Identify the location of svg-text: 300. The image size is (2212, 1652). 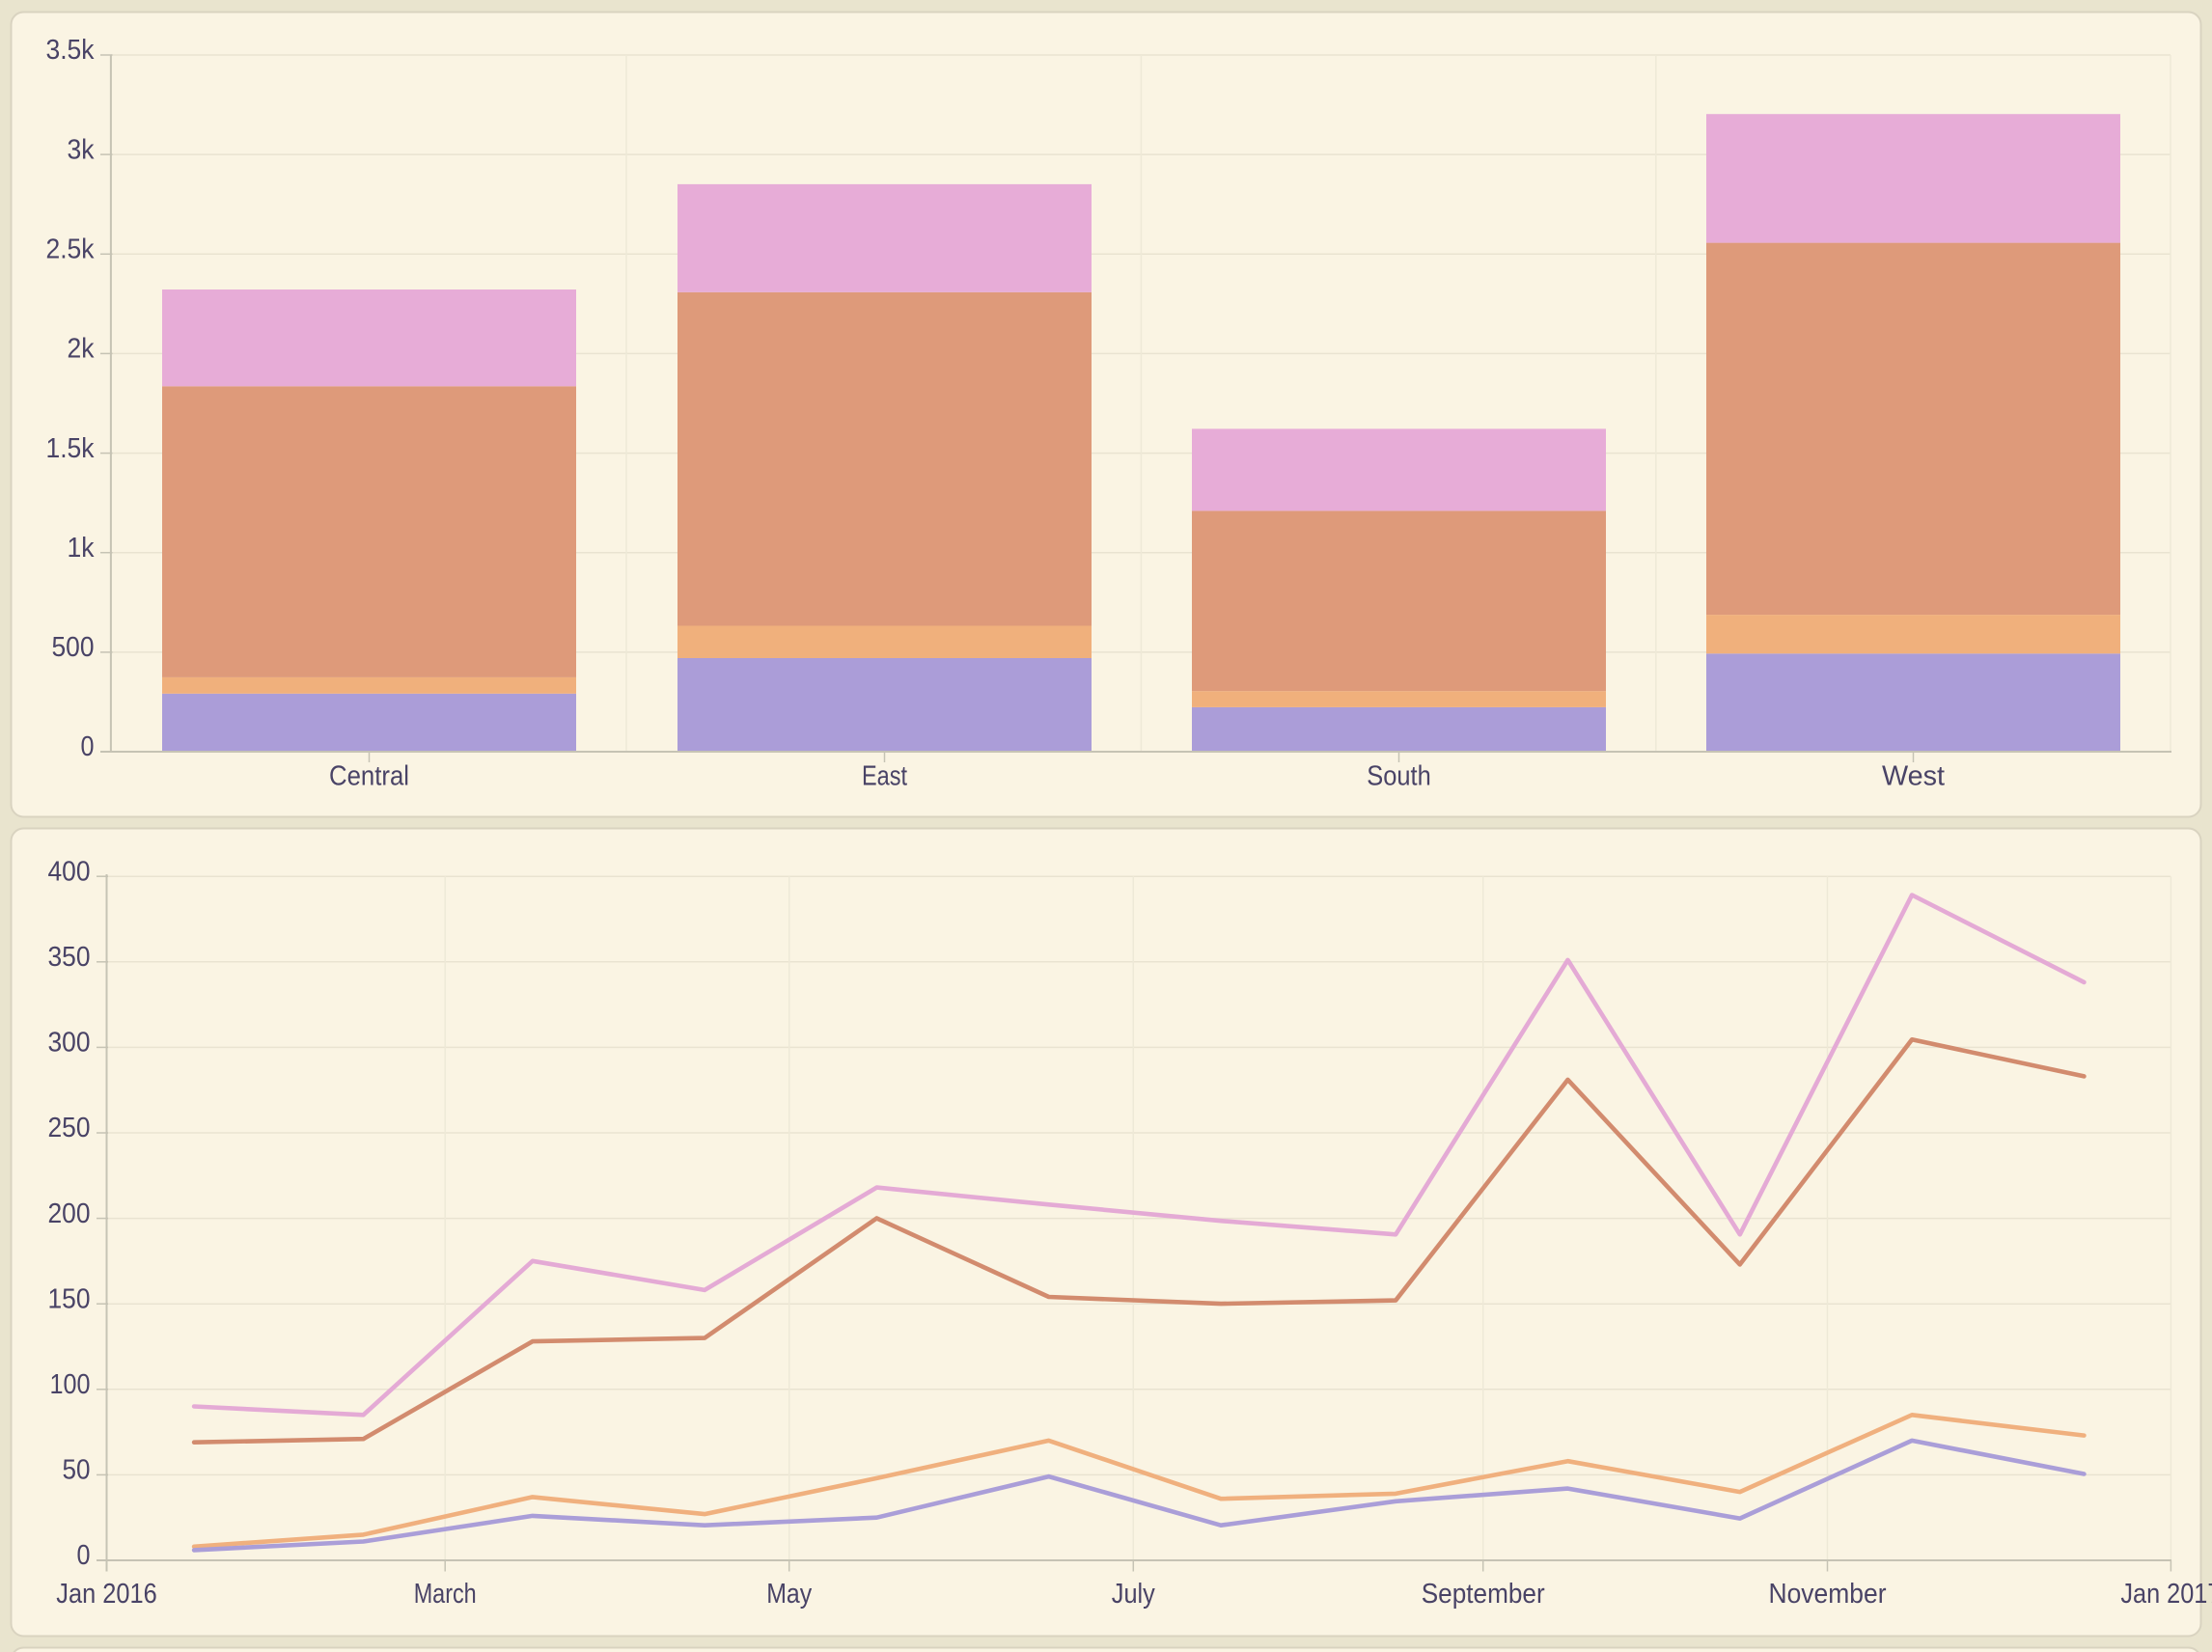
(69, 1043).